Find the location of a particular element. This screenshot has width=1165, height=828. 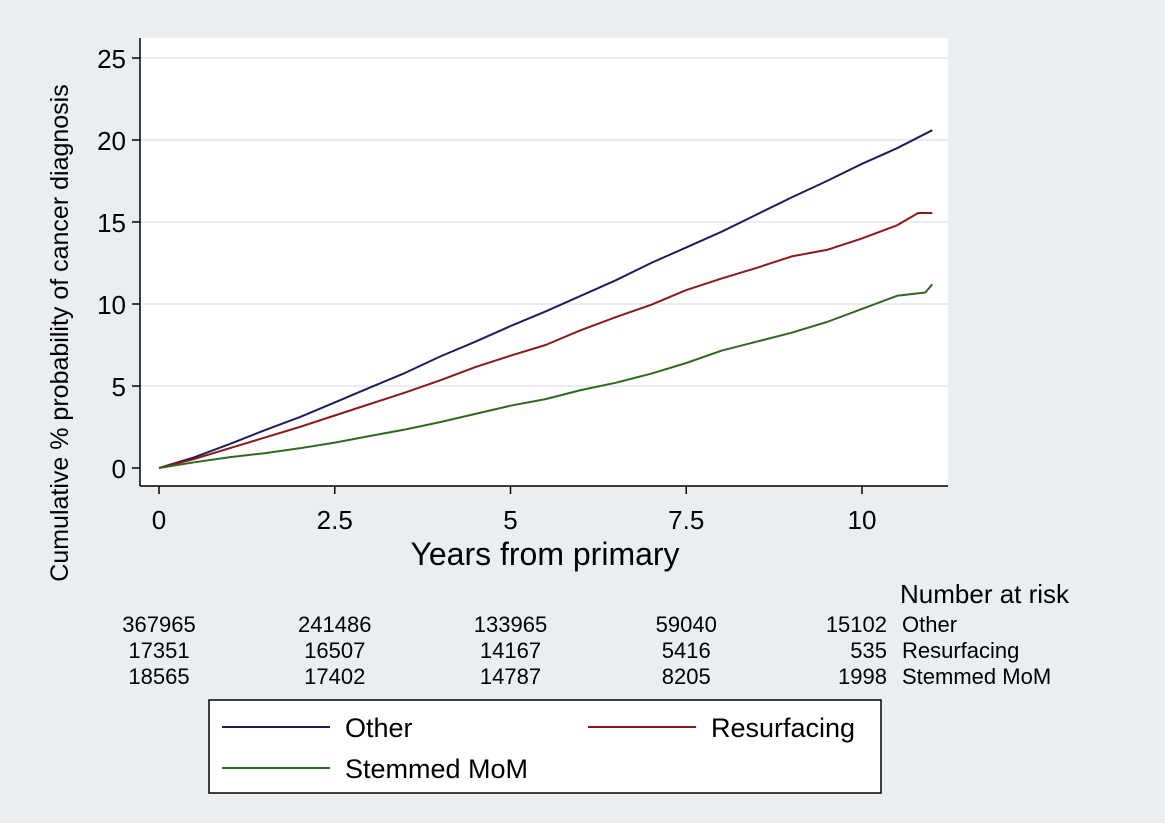

risk-row-label-other: Other is located at coordinates (929, 624).